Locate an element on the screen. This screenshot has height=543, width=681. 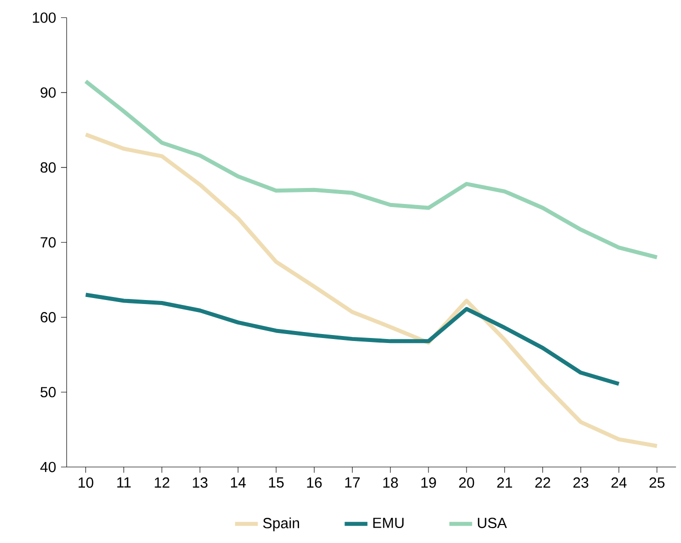
x-tick-label: 15 is located at coordinates (276, 482).